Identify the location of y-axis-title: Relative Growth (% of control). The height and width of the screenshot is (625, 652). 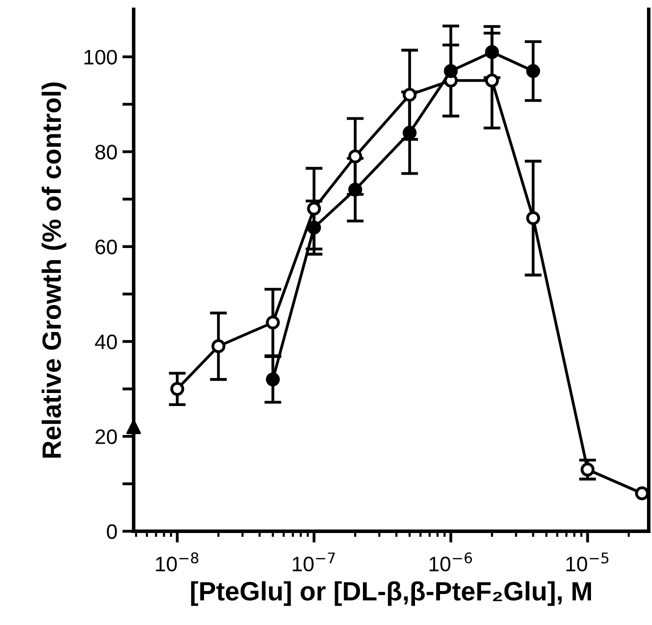
(54, 270).